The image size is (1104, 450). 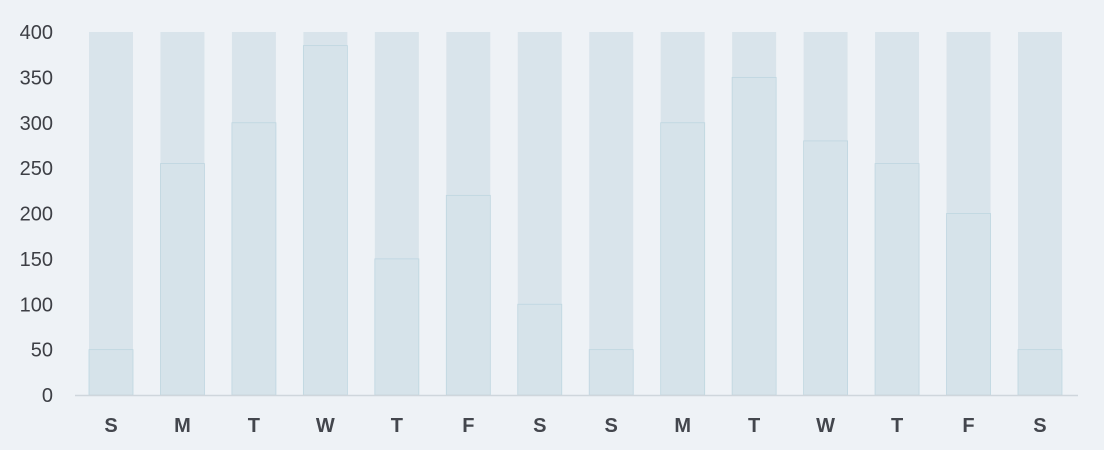 What do you see at coordinates (36, 260) in the screenshot?
I see `y-tick-label: 150` at bounding box center [36, 260].